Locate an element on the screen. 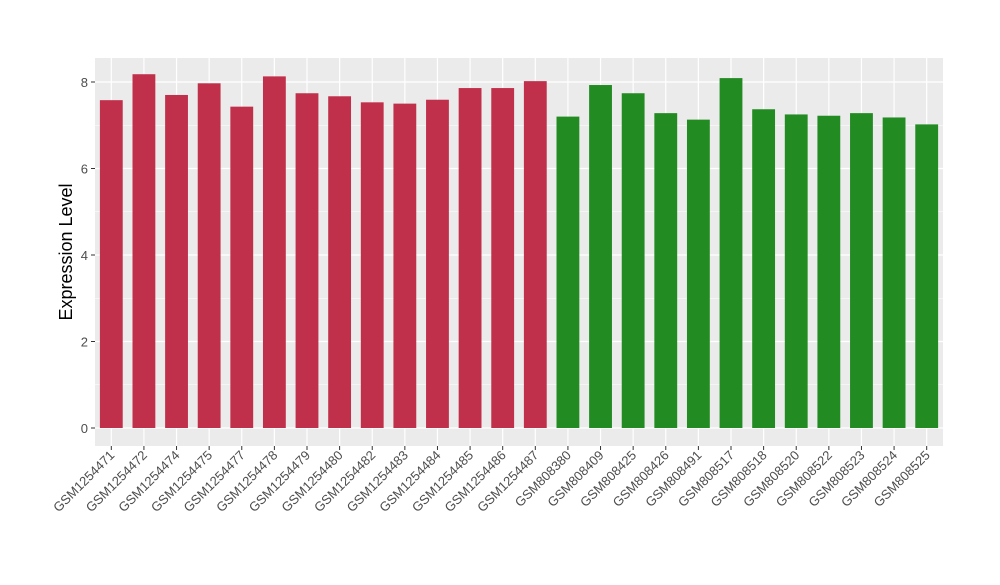  bar-GSM808524 is located at coordinates (894, 272).